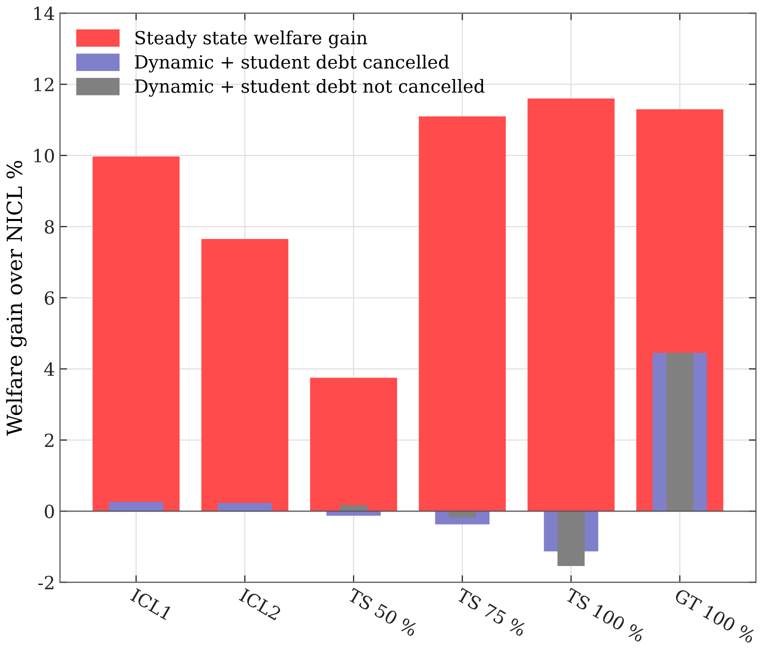 Image resolution: width=769 pixels, height=658 pixels. I want to click on y-tick-label: 6, so click(49, 298).